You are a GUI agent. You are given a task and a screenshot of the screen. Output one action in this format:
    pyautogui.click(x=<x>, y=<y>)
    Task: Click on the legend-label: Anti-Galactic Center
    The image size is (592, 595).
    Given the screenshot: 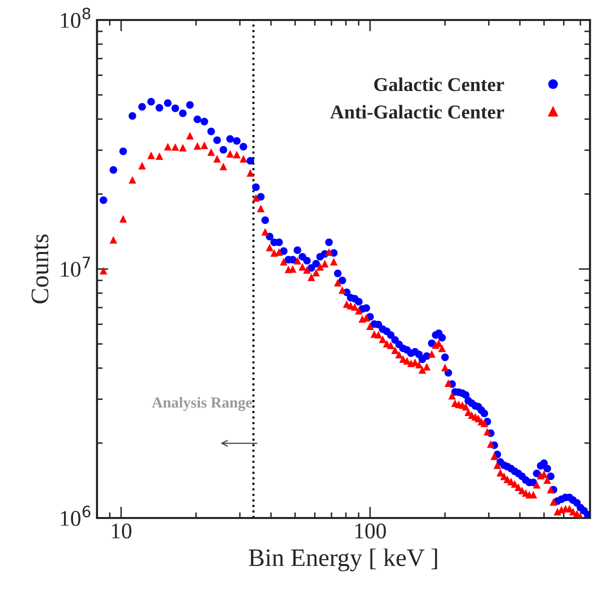 What is the action you would take?
    pyautogui.click(x=417, y=111)
    